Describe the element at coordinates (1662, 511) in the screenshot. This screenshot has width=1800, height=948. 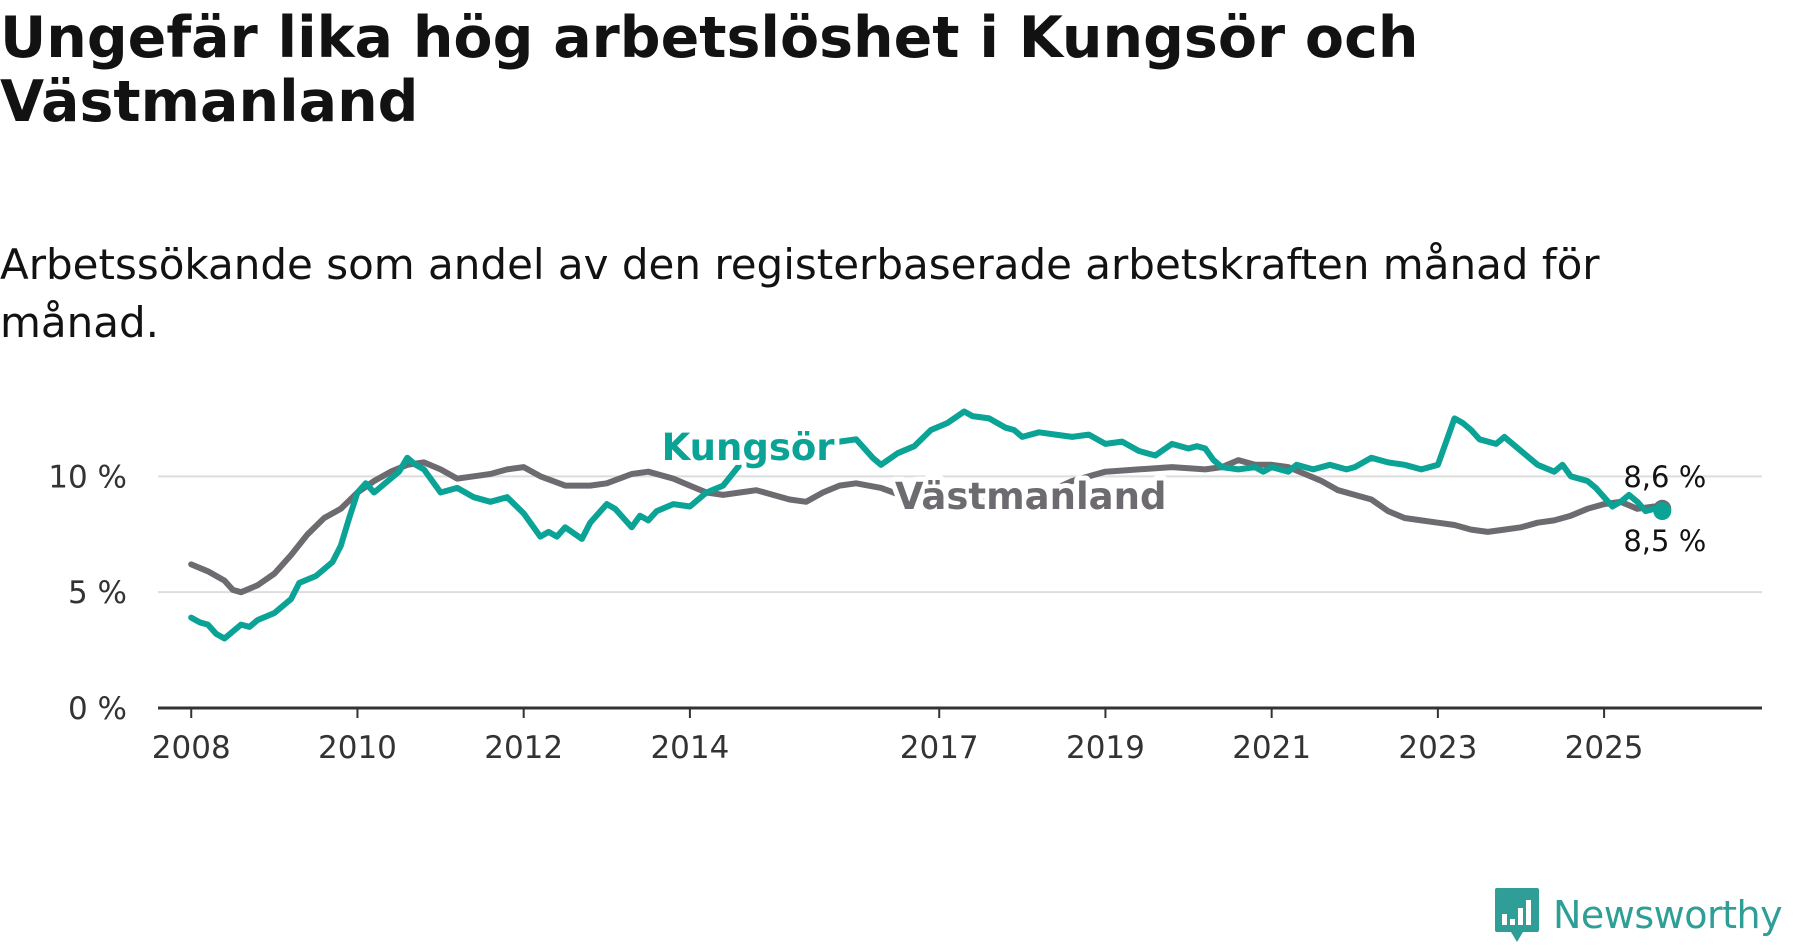
I see `series-end-dot-kungs-r` at that location.